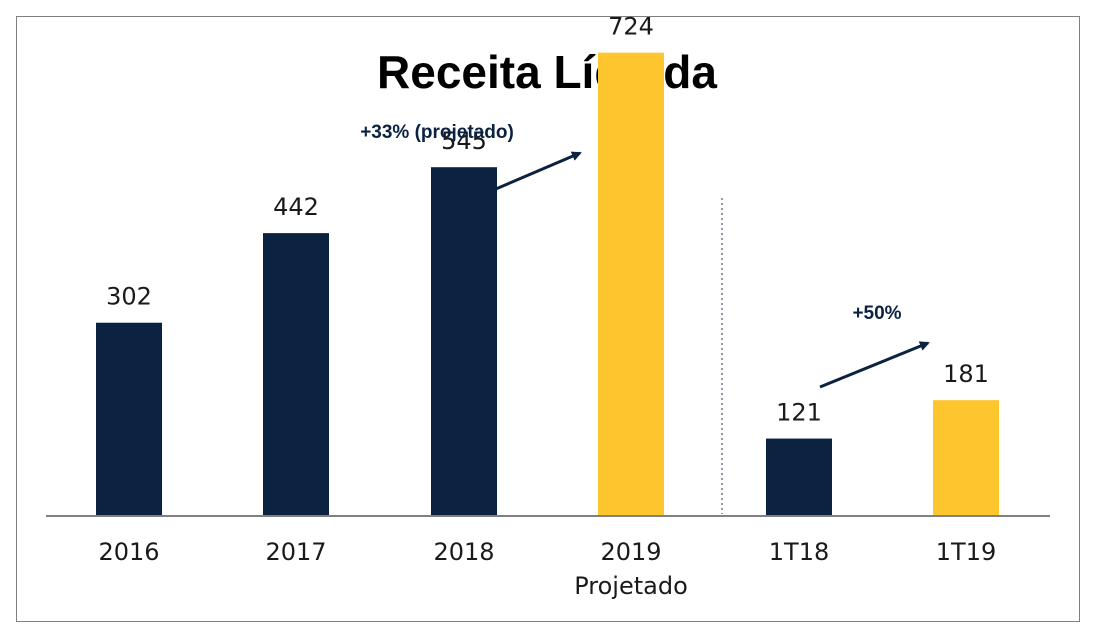 The image size is (1098, 642). I want to click on growth-annotation-2: +50%, so click(876, 313).